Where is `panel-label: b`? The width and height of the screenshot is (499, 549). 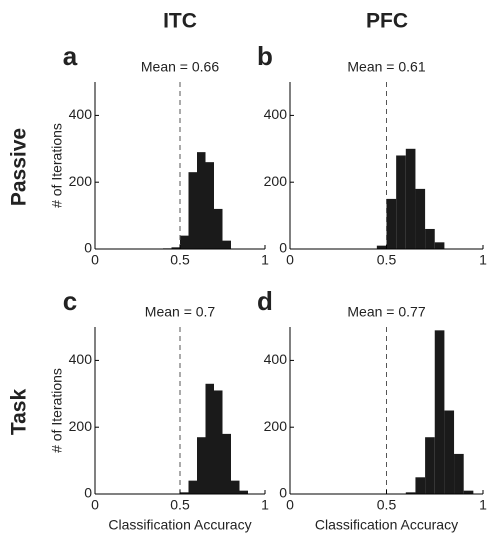 panel-label: b is located at coordinates (265, 56).